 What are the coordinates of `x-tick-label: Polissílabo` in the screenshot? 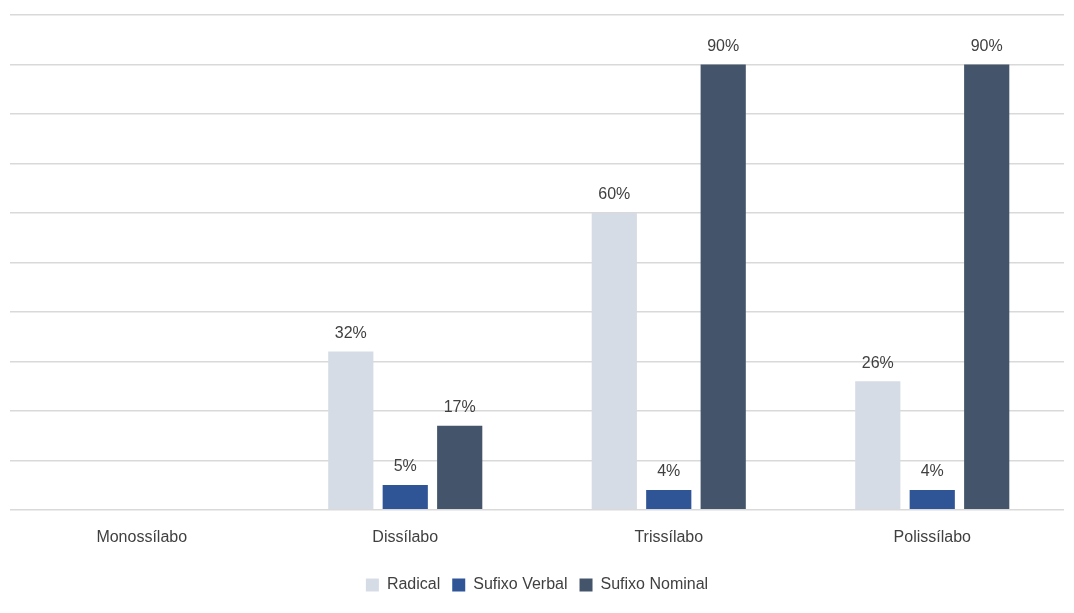 It's located at (932, 536).